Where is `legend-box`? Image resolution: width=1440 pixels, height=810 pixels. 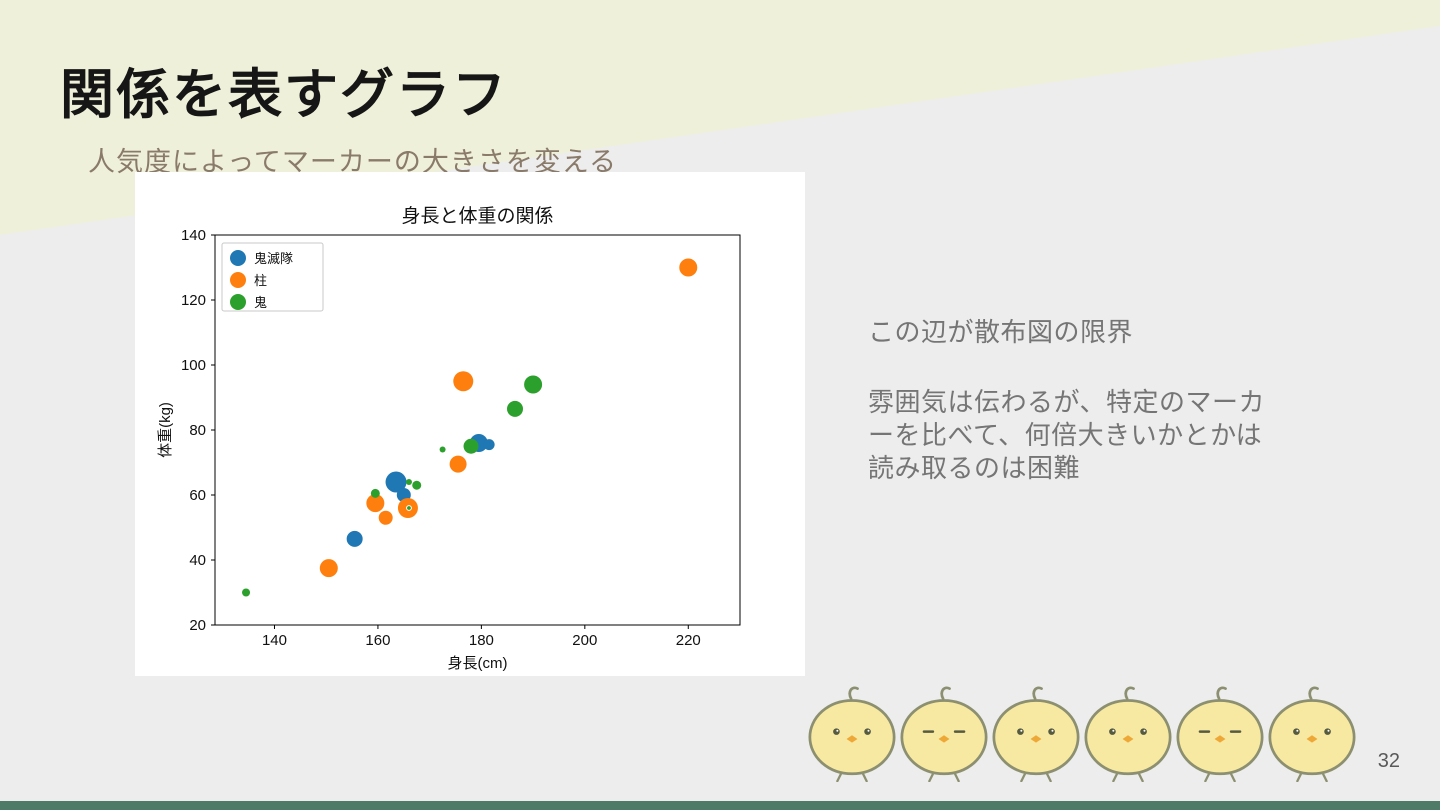
legend-box is located at coordinates (272, 277).